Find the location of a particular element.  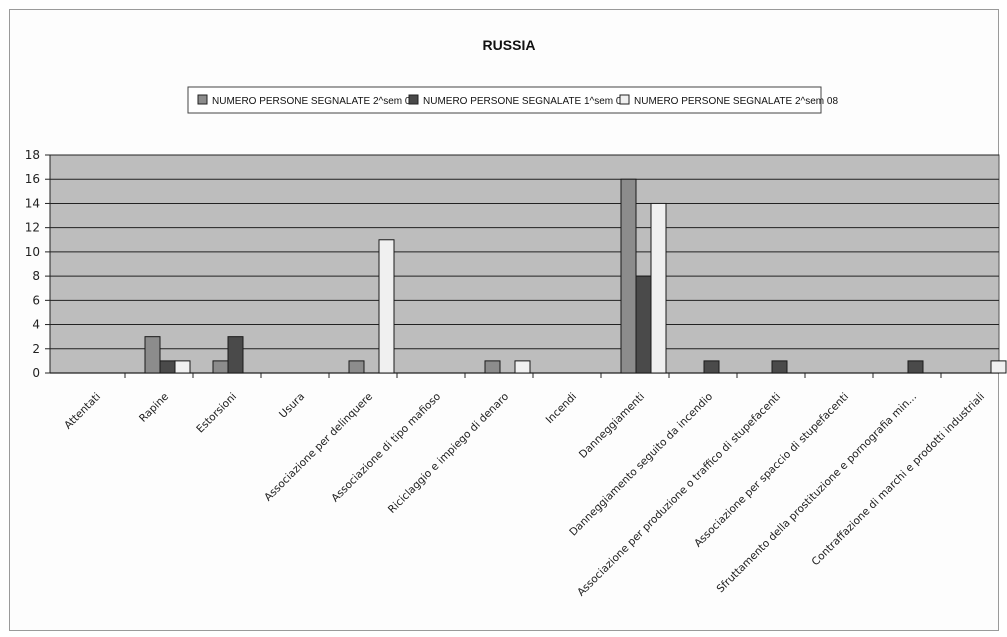

x-tick-label-6: Associazione di tipo mafioso is located at coordinates (386, 448).